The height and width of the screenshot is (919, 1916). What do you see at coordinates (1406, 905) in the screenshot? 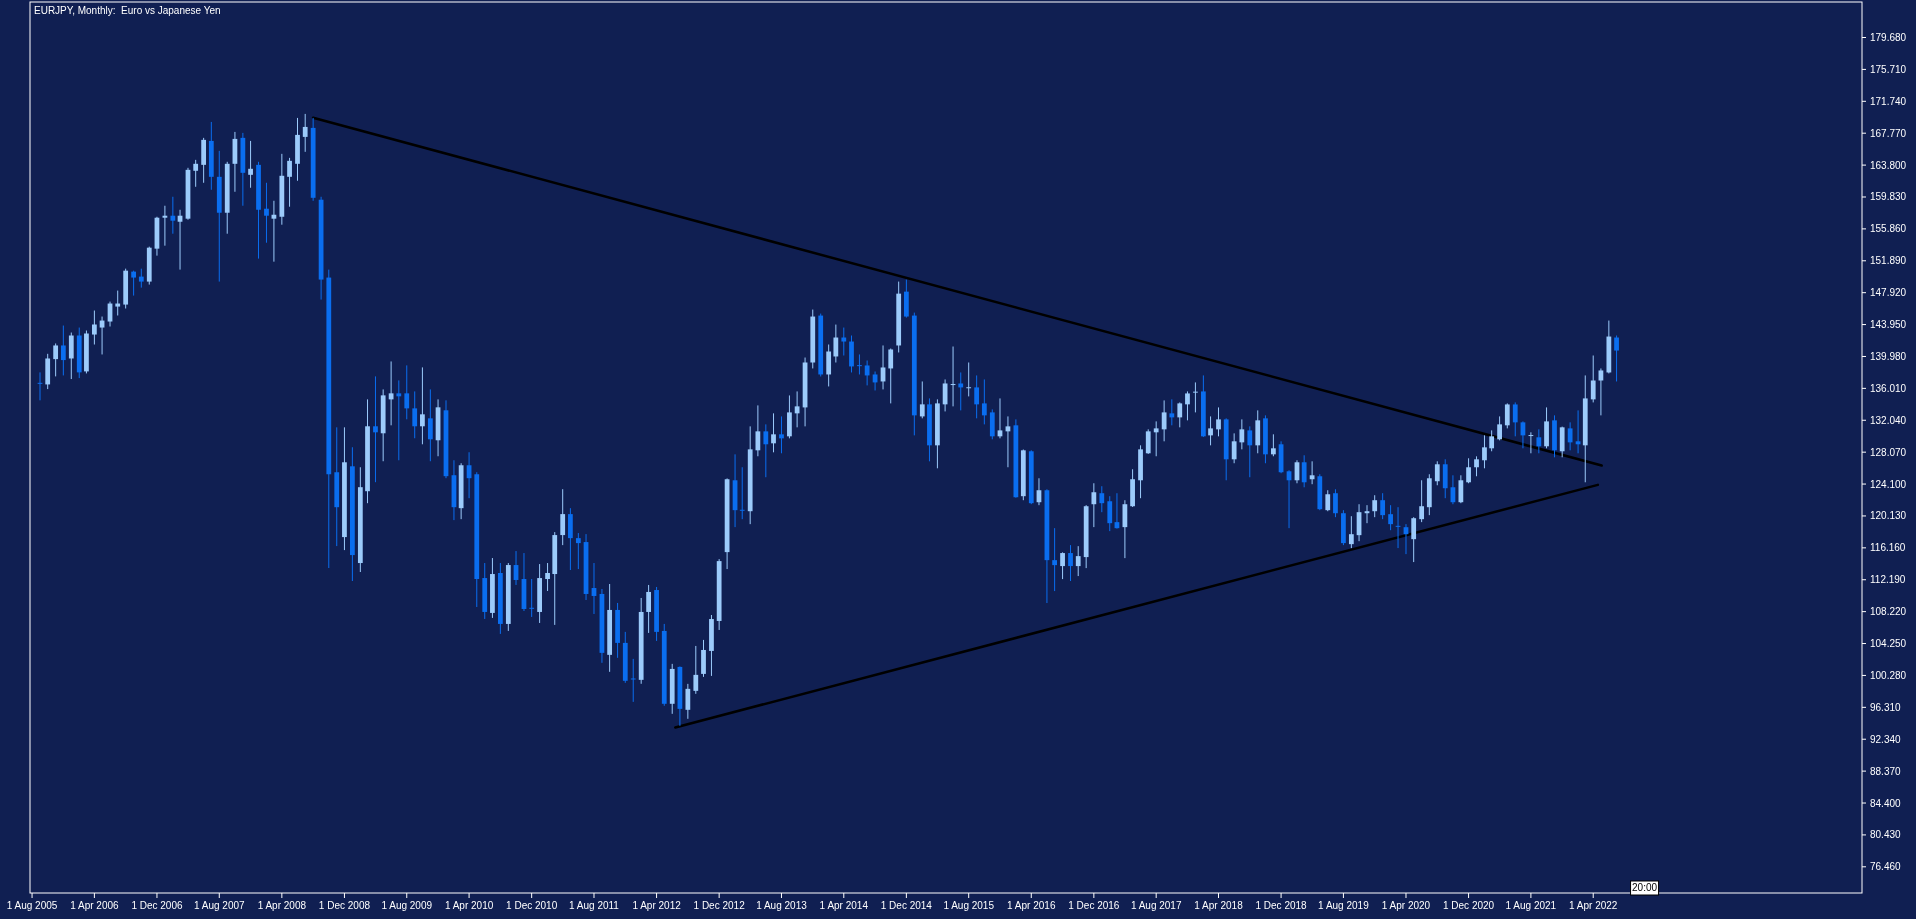
I see `x-tick-label: 1 Apr 2020` at bounding box center [1406, 905].